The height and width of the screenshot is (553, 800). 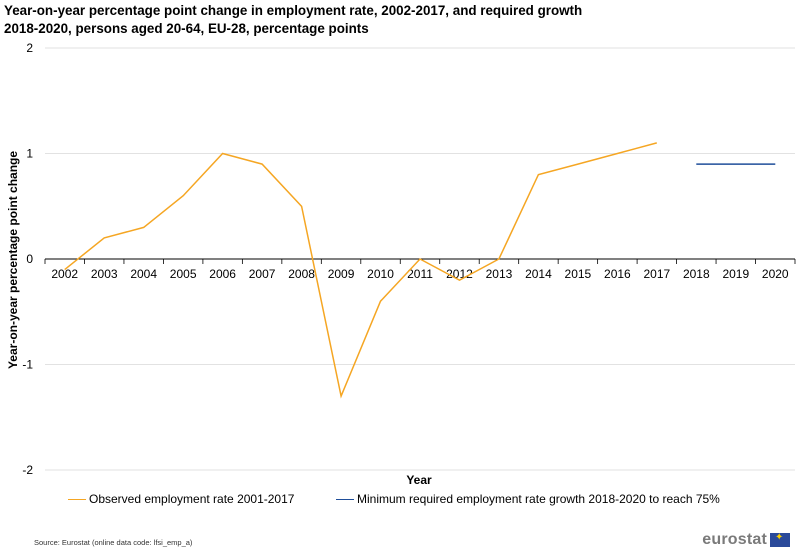 I want to click on x-tick-label: 2016, so click(x=617, y=274).